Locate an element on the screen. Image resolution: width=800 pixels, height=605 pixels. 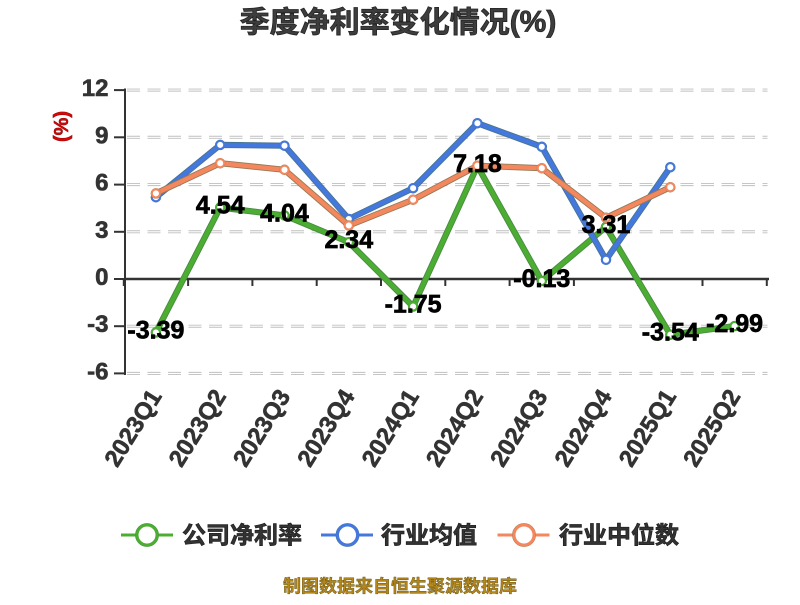
svg-text: 0 is located at coordinates (101, 277).